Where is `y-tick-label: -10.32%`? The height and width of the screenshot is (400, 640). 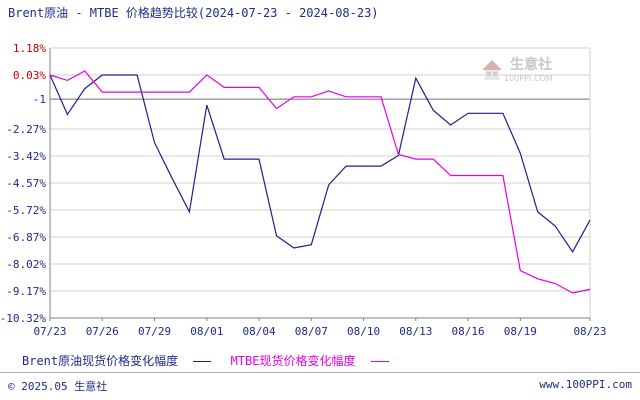 y-tick-label: -10.32% is located at coordinates (23, 318).